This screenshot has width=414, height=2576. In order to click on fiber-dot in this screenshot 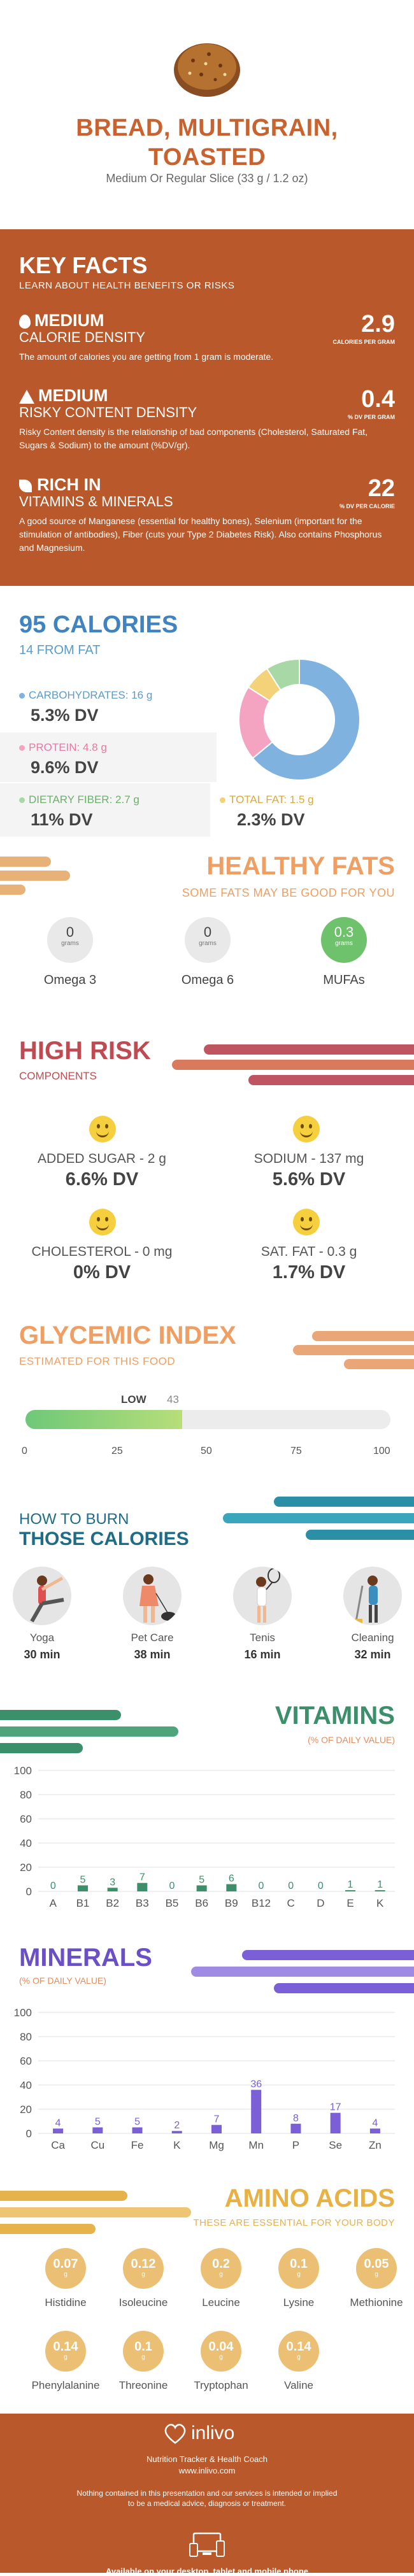, I will do `click(22, 800)`.